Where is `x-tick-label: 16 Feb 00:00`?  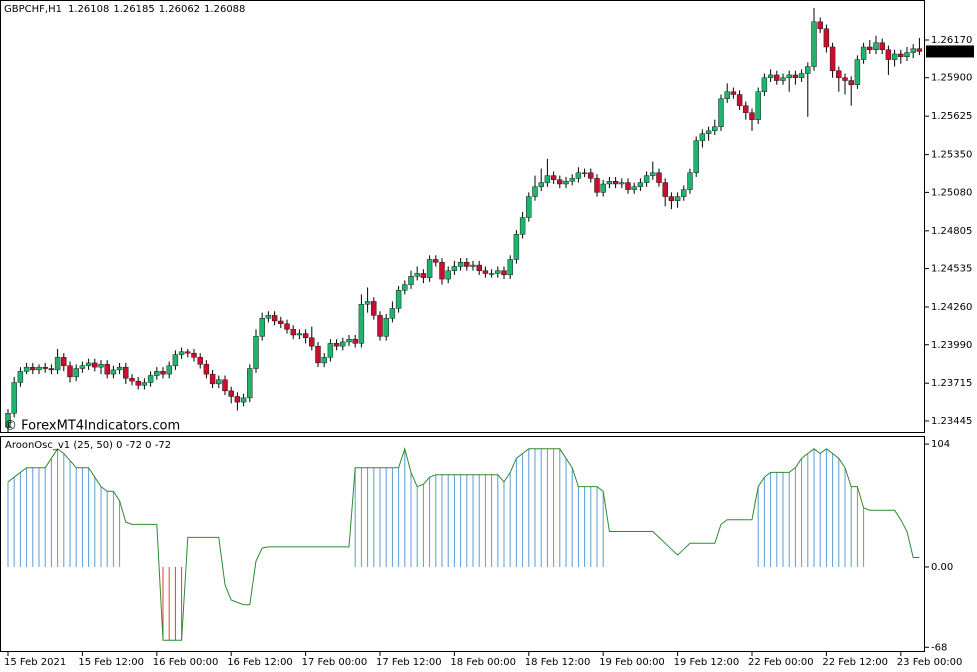 x-tick-label: 16 Feb 00:00 is located at coordinates (186, 662).